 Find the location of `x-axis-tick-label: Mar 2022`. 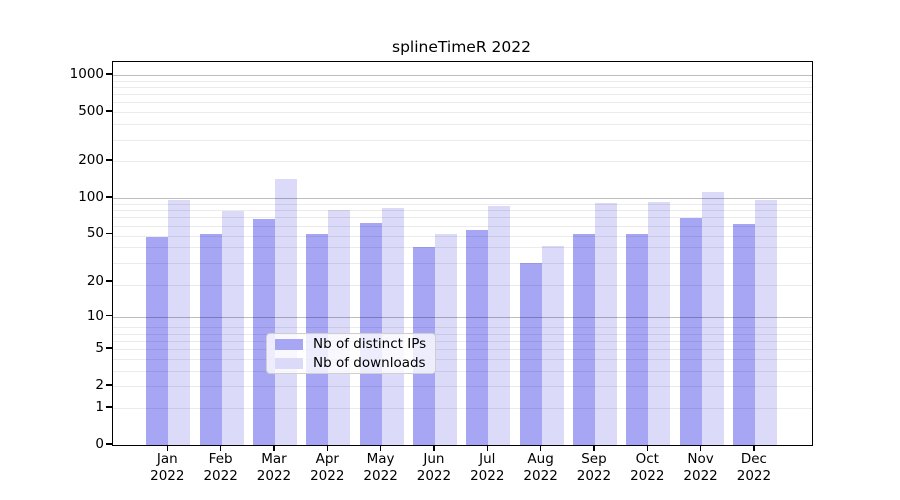

x-axis-tick-label: Mar 2022 is located at coordinates (274, 467).